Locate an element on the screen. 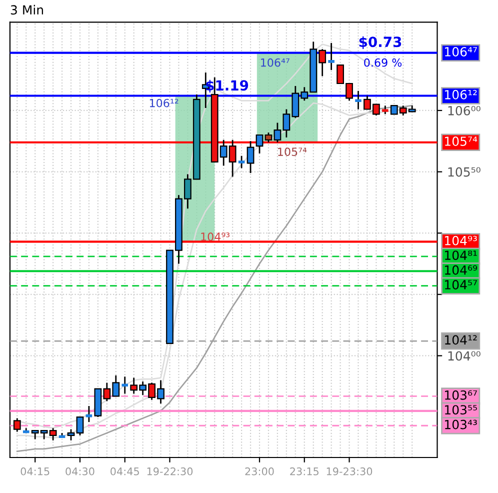  x-tick-label: 04:30 is located at coordinates (80, 471).